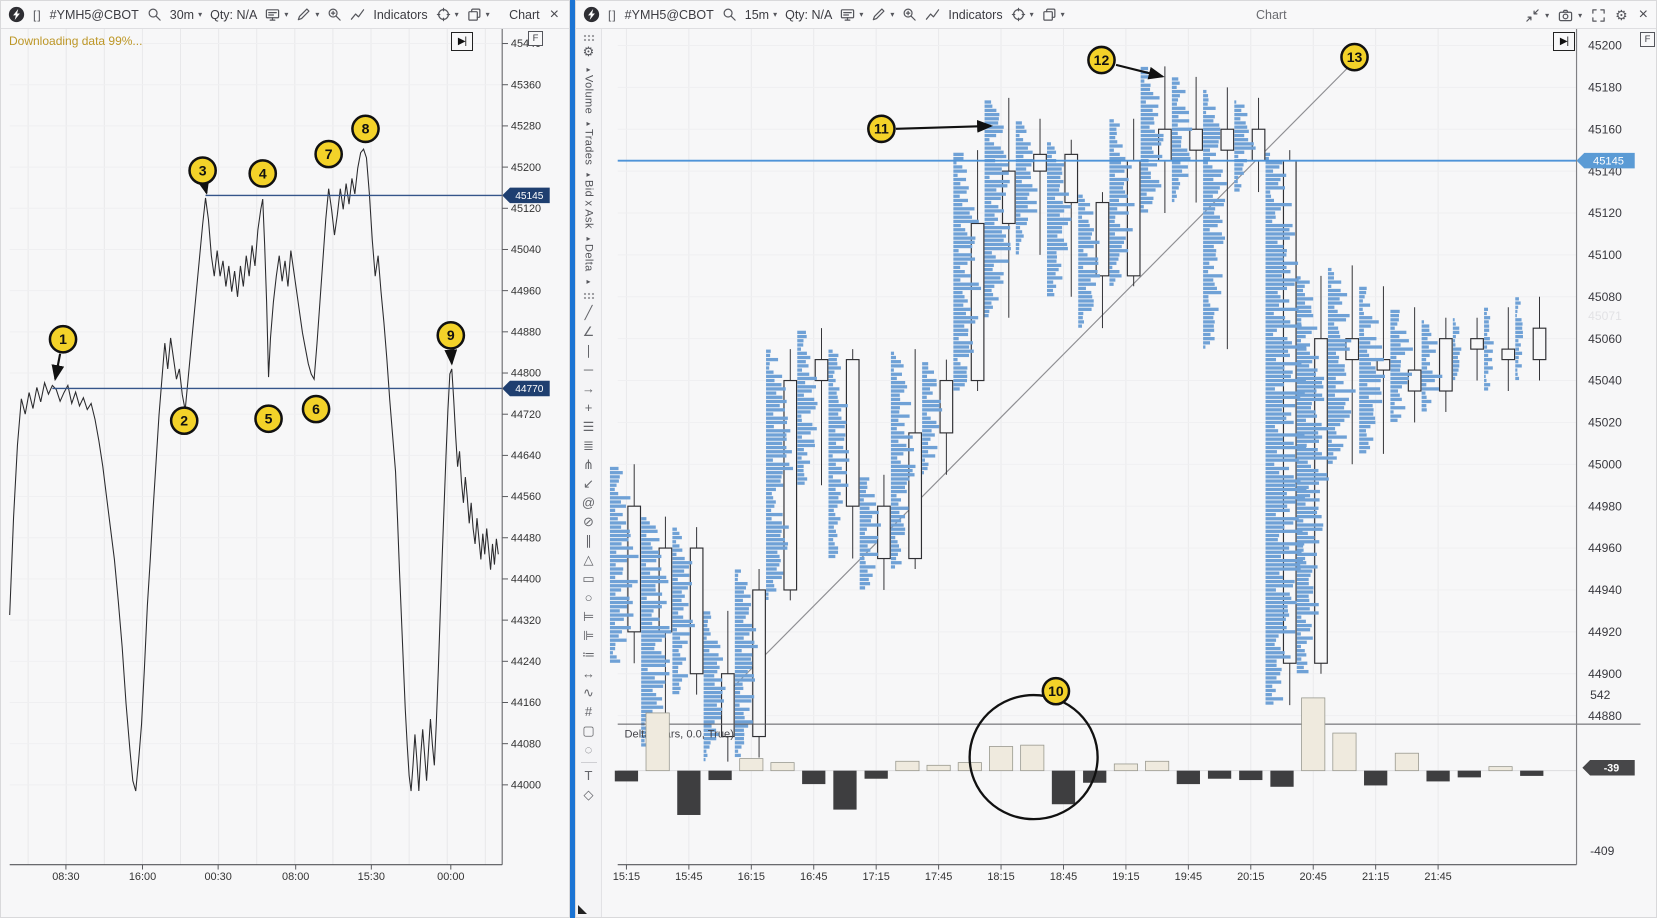  I want to click on ellipse-tool-icon: ○, so click(588, 597).